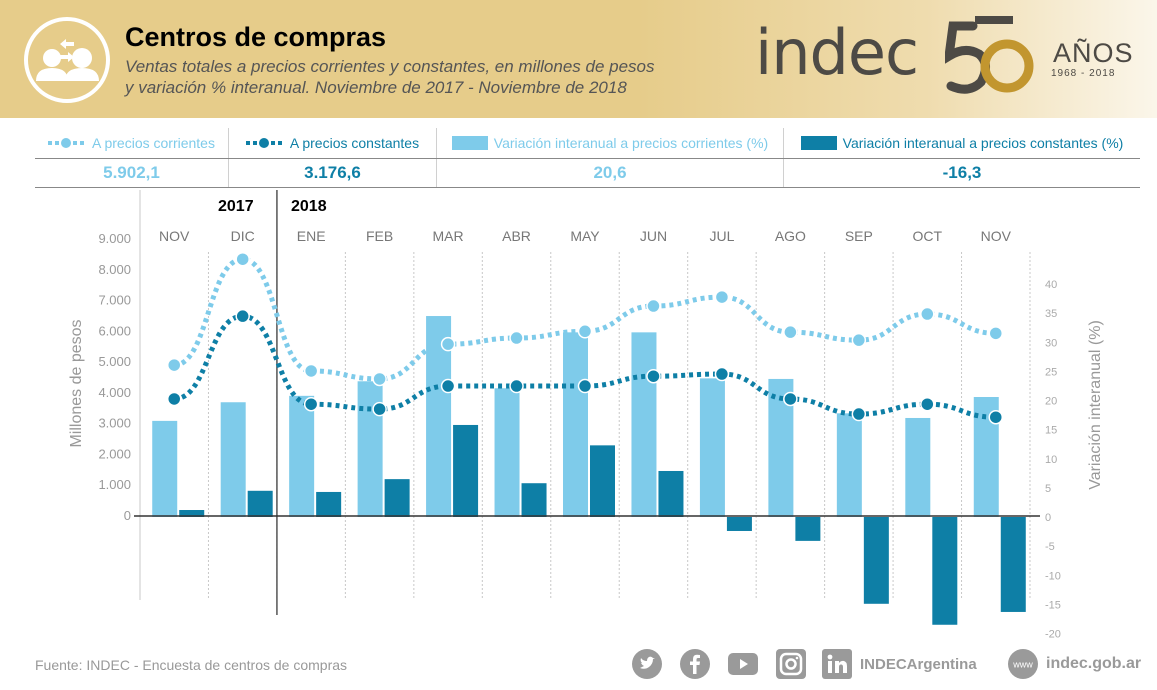 The image size is (1157, 690). I want to click on y-tick-label: 3.000, so click(114, 423).